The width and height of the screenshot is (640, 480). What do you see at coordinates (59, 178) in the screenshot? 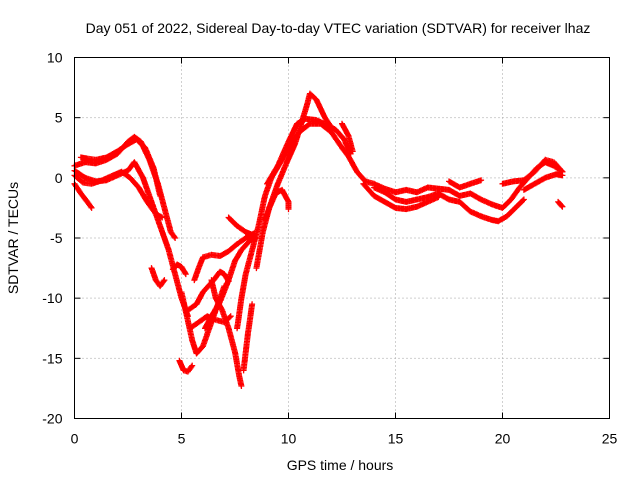
I see `y-tick-label: 0` at bounding box center [59, 178].